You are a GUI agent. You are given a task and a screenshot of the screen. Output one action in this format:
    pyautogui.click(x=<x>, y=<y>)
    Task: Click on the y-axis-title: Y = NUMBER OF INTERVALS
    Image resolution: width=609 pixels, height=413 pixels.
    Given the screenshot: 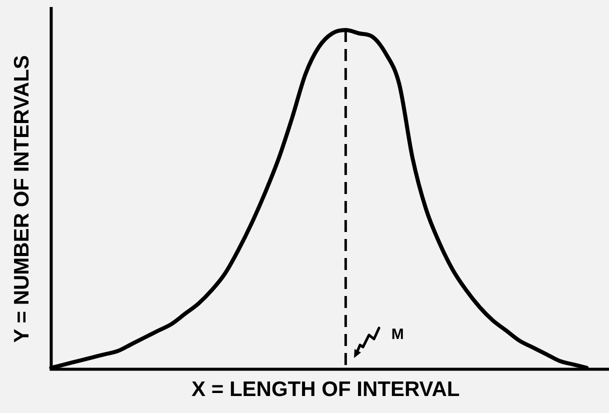 What is the action you would take?
    pyautogui.click(x=22, y=199)
    